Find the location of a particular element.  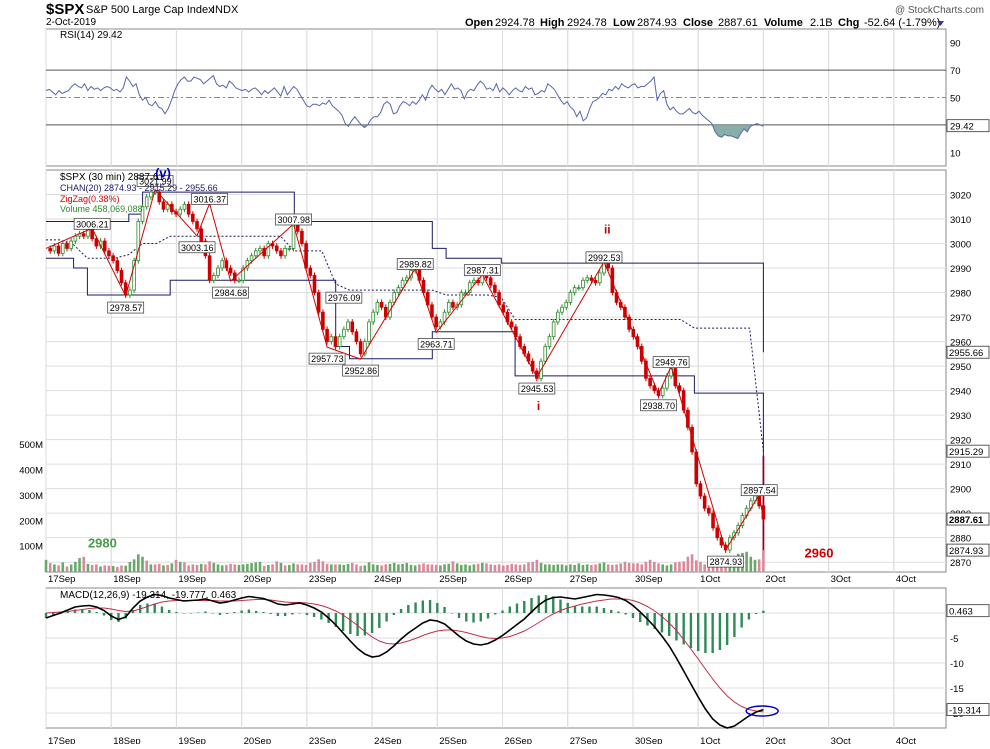

volume-legend: Volume 458,069,088 is located at coordinates (101, 209).